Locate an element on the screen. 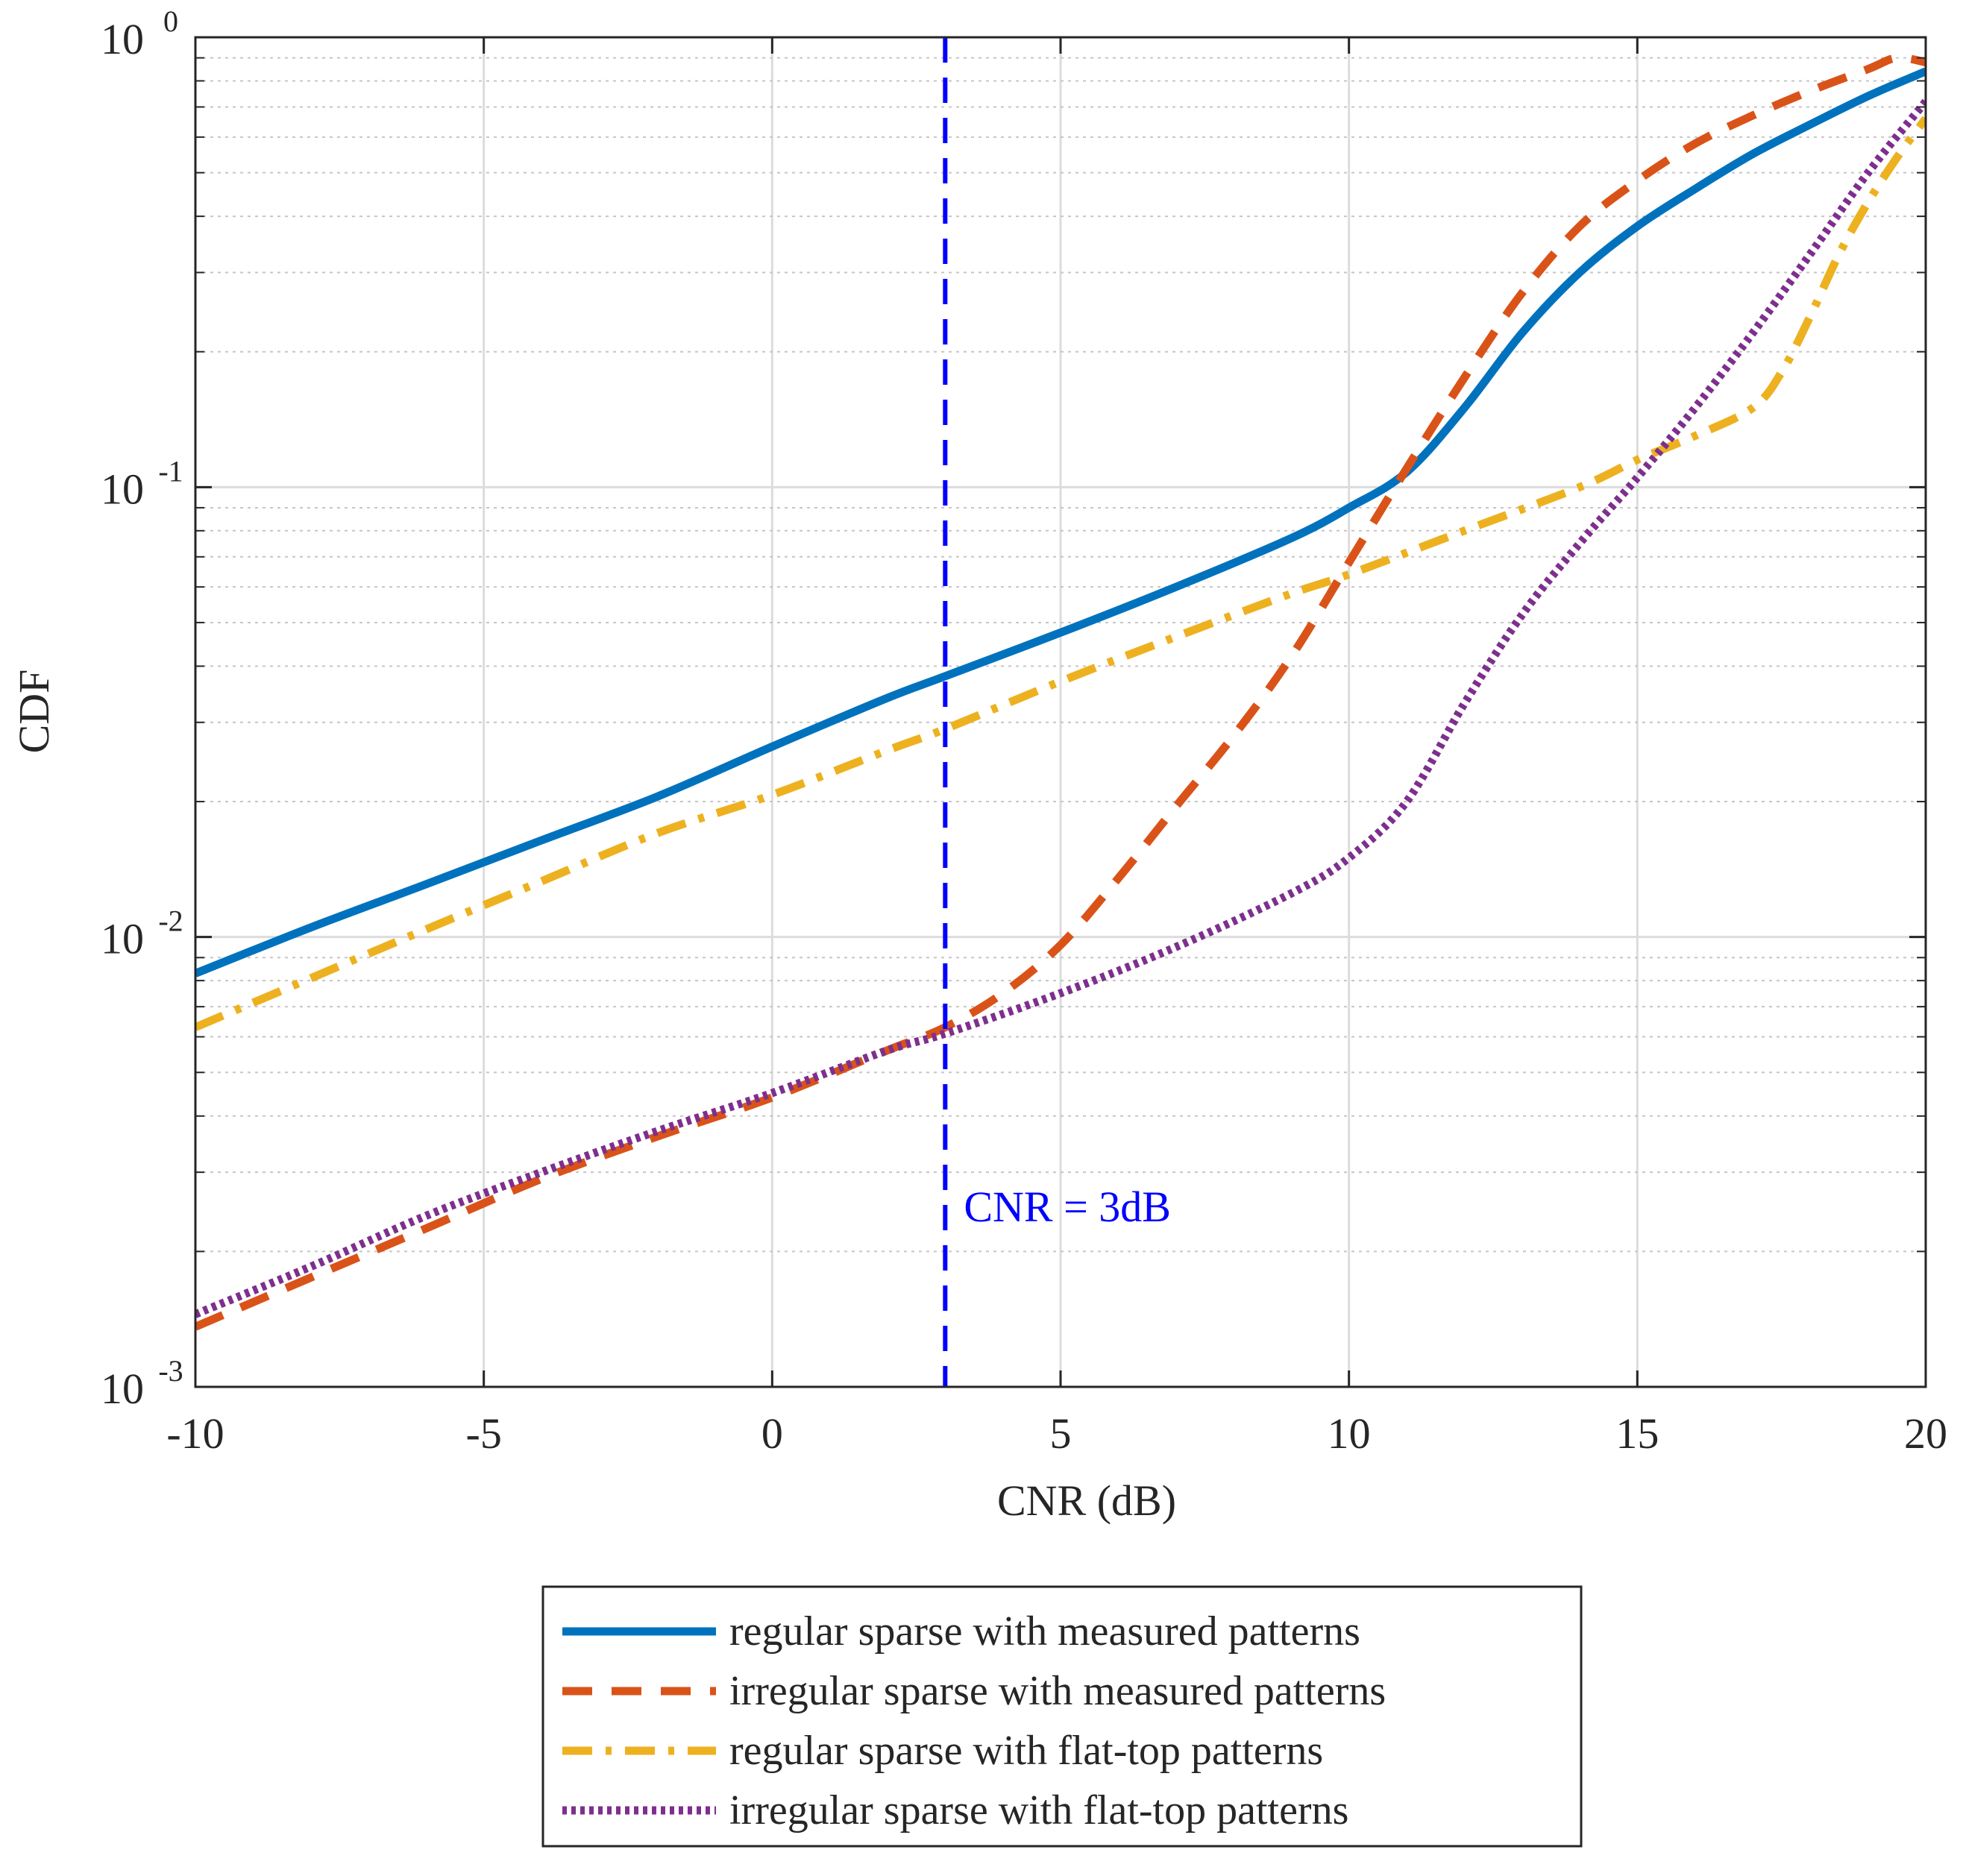 The height and width of the screenshot is (1876, 1963). x-tick-label: 0 is located at coordinates (772, 1433).